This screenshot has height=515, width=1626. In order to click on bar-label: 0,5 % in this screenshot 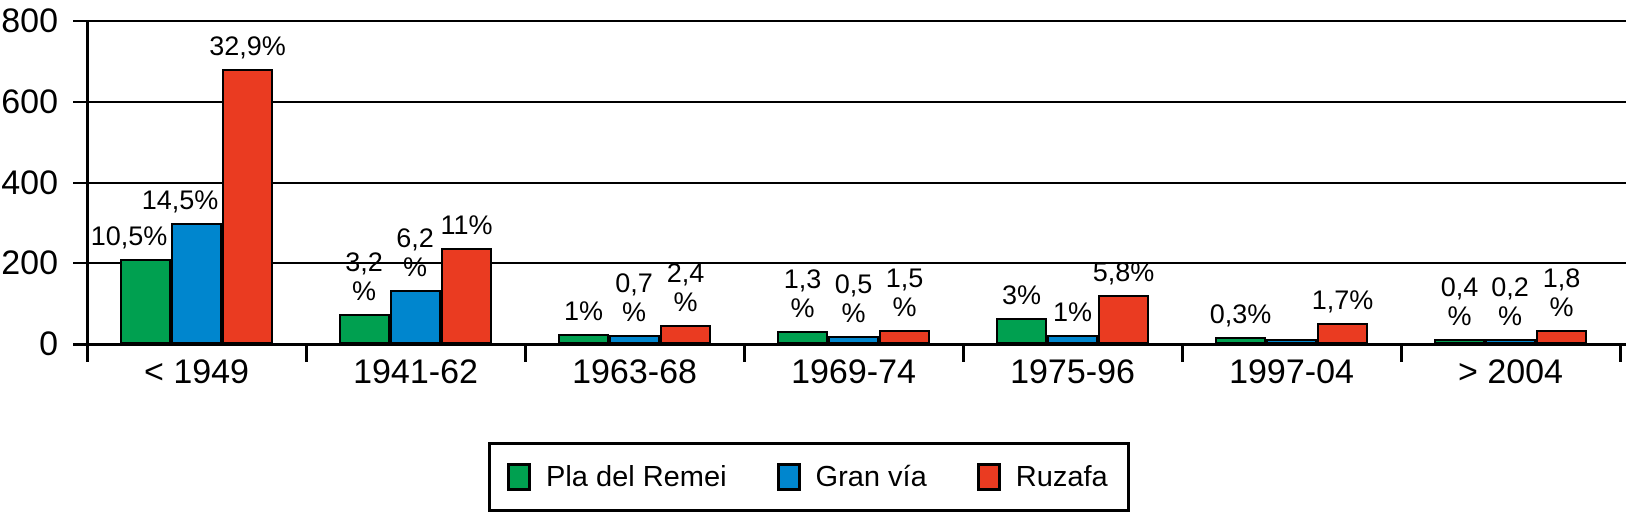, I will do `click(853, 298)`.